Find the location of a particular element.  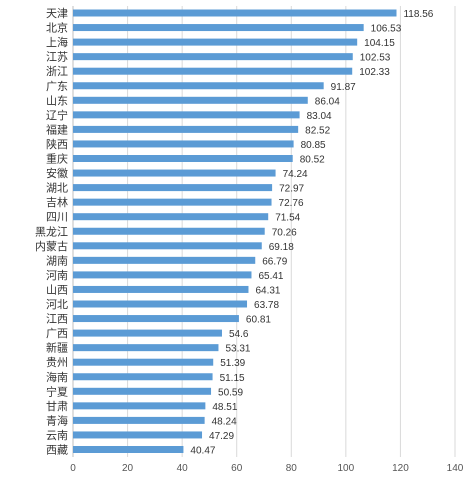

category-label: 西藏 is located at coordinates (57, 450).